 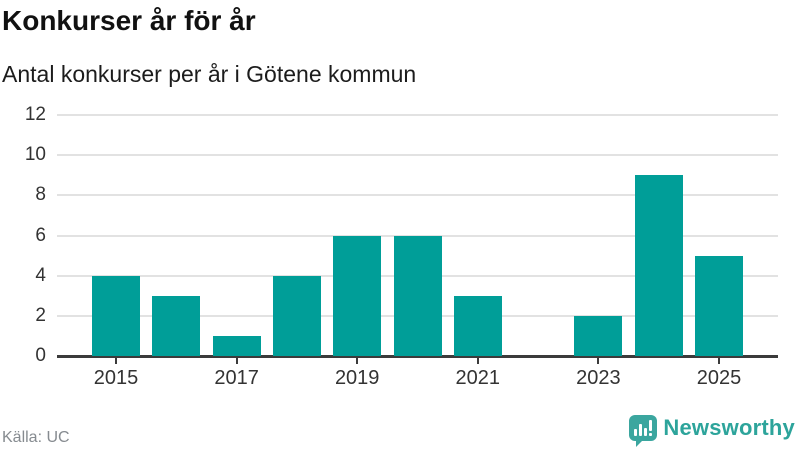 What do you see at coordinates (296, 315) in the screenshot?
I see `bar-2018` at bounding box center [296, 315].